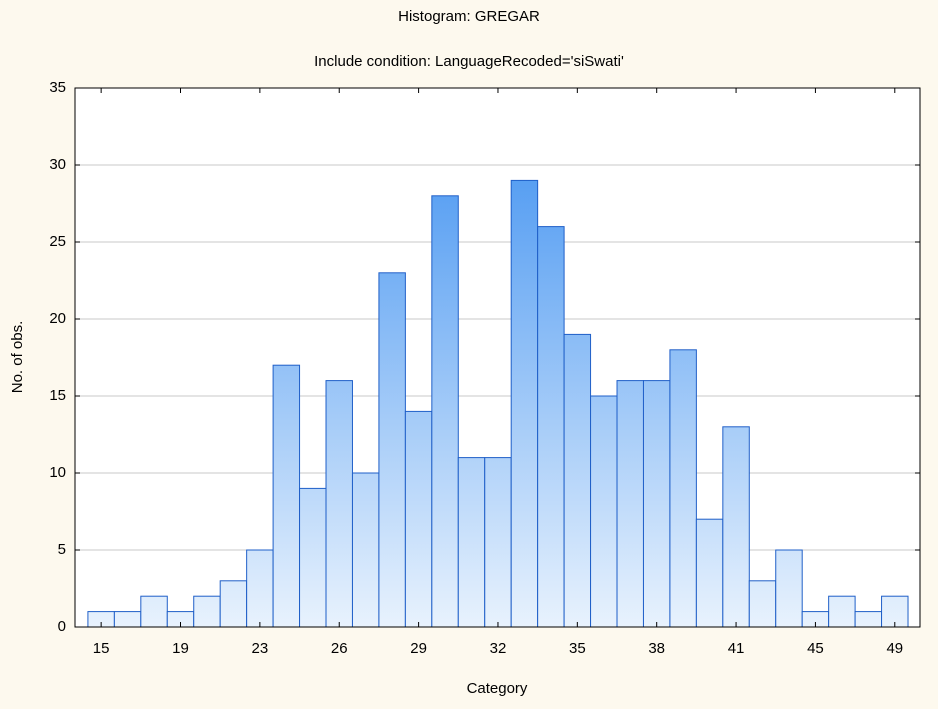 The width and height of the screenshot is (938, 709). Describe the element at coordinates (469, 16) in the screenshot. I see `chart-title: Histogram: GREGAR` at that location.